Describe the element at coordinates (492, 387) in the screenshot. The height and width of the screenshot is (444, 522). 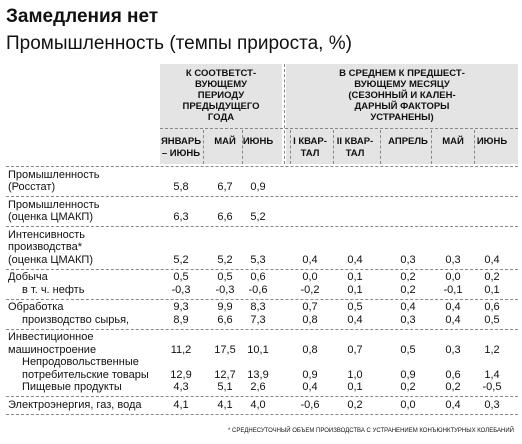
I see `cell-value: -0,5` at that location.